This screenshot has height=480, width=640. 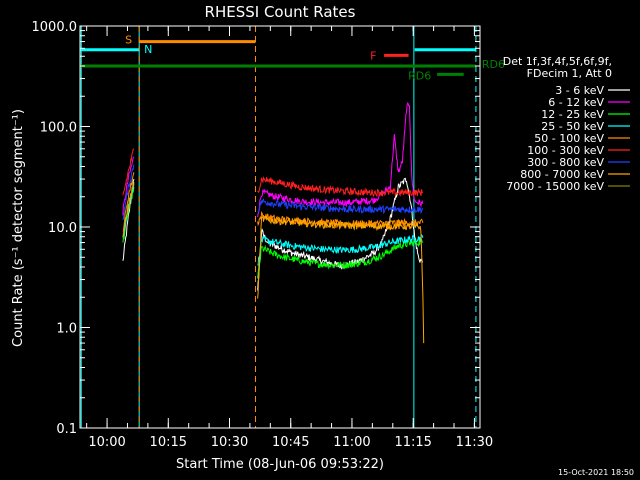 I want to click on series-line-12-25keV-seg1, so click(x=340, y=258).